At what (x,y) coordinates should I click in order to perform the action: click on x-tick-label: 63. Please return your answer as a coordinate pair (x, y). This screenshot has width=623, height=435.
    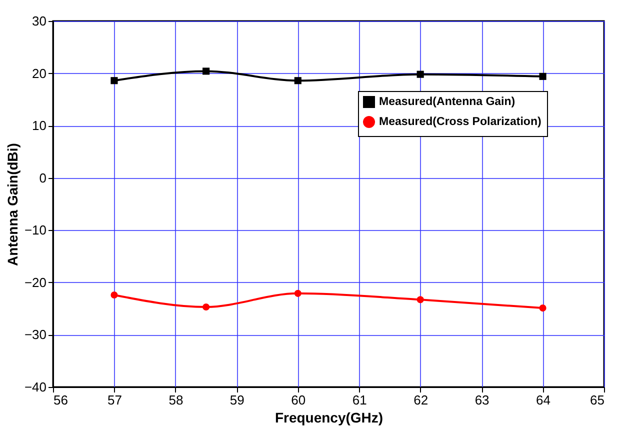
    Looking at the image, I should click on (482, 400).